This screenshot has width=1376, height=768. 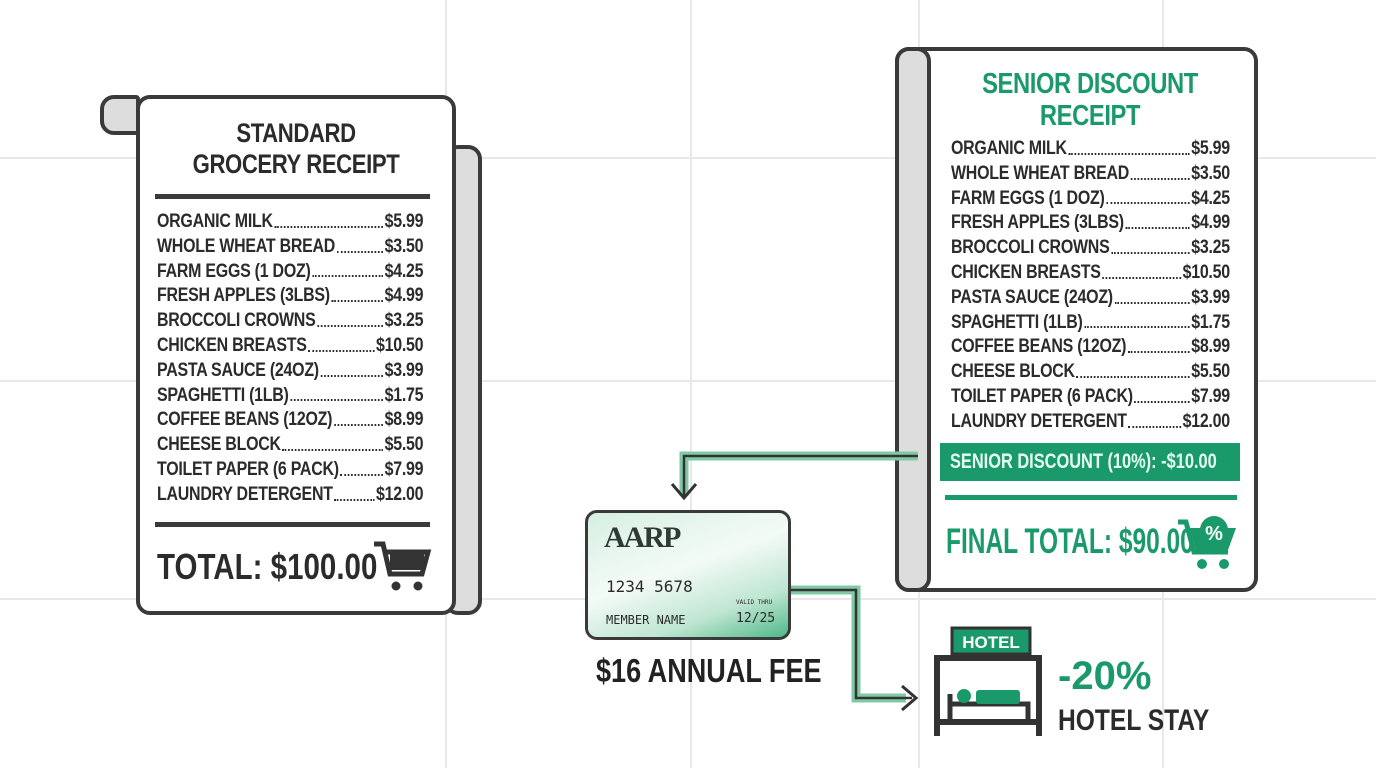 What do you see at coordinates (1207, 542) in the screenshot?
I see `discount-cart-icon: %` at bounding box center [1207, 542].